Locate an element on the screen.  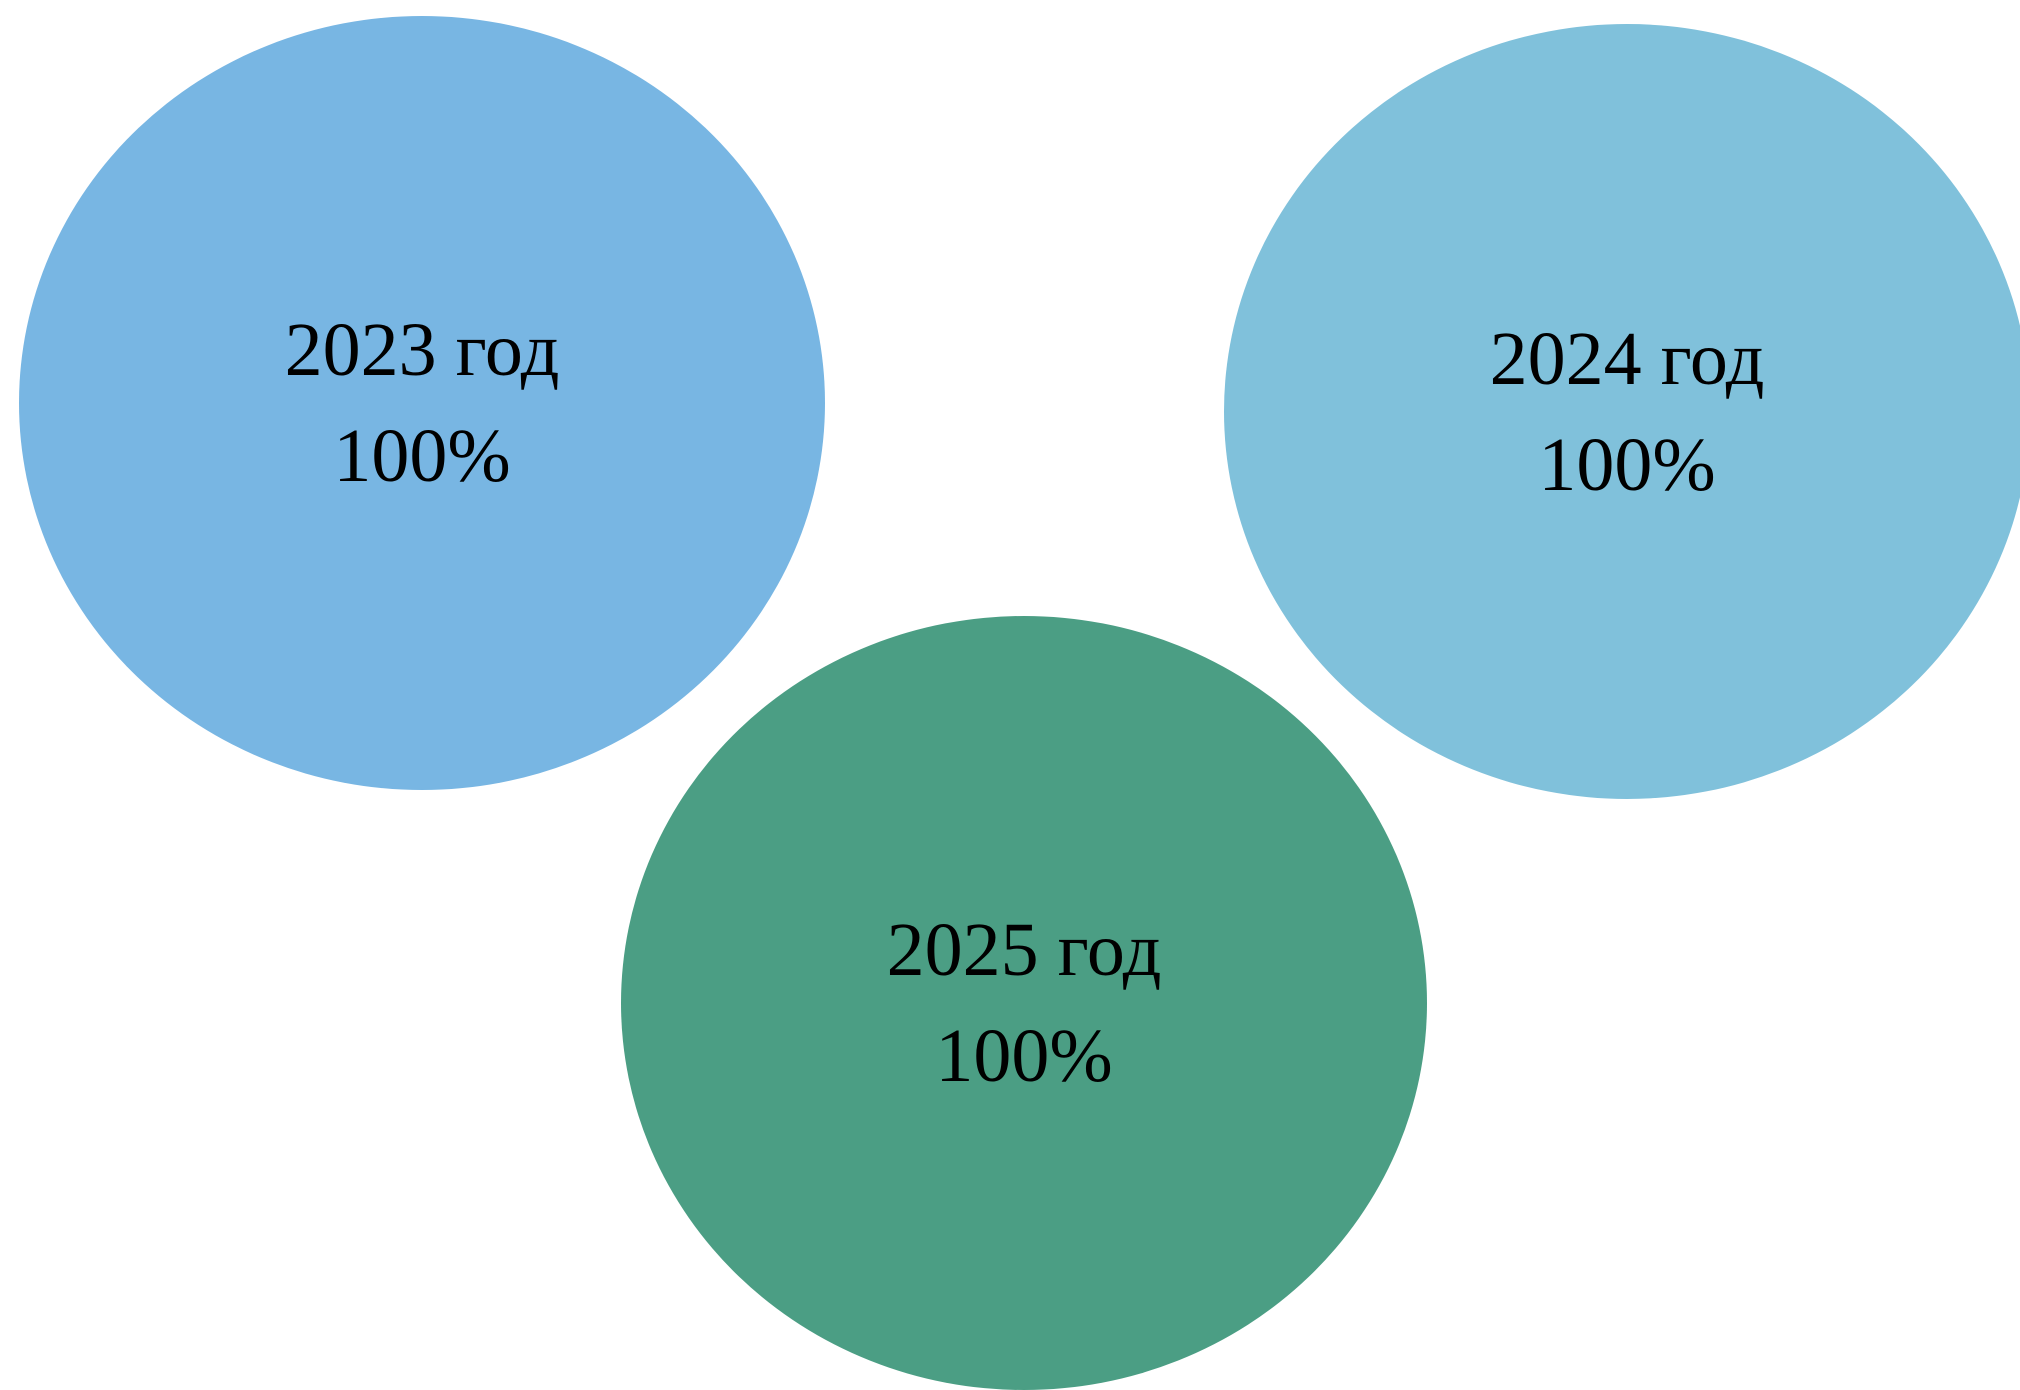
year-label-2023: 2023 год is located at coordinates (422, 350).